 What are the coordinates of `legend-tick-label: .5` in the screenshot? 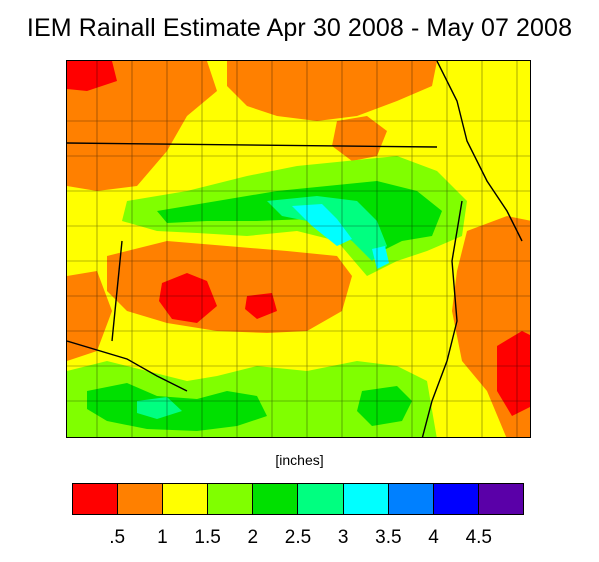 It's located at (117, 537).